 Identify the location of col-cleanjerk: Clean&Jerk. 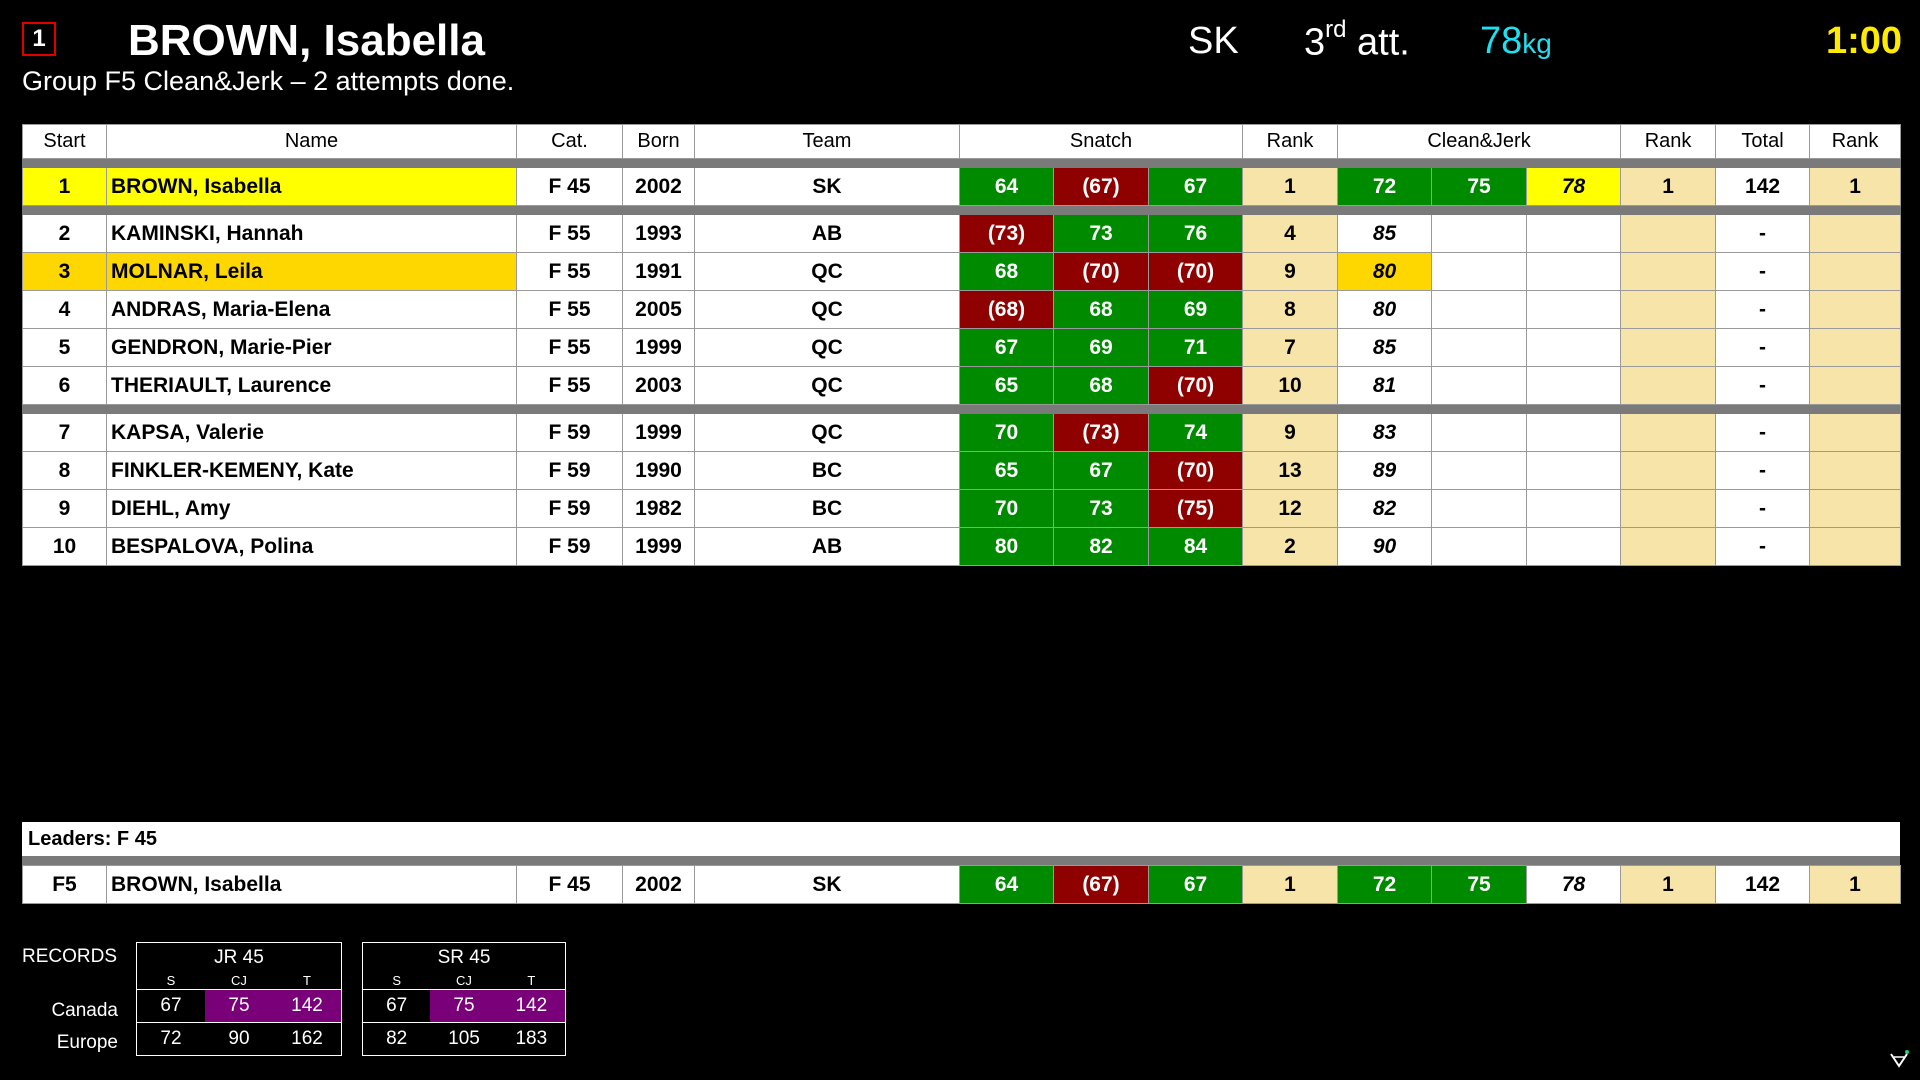
(1479, 141).